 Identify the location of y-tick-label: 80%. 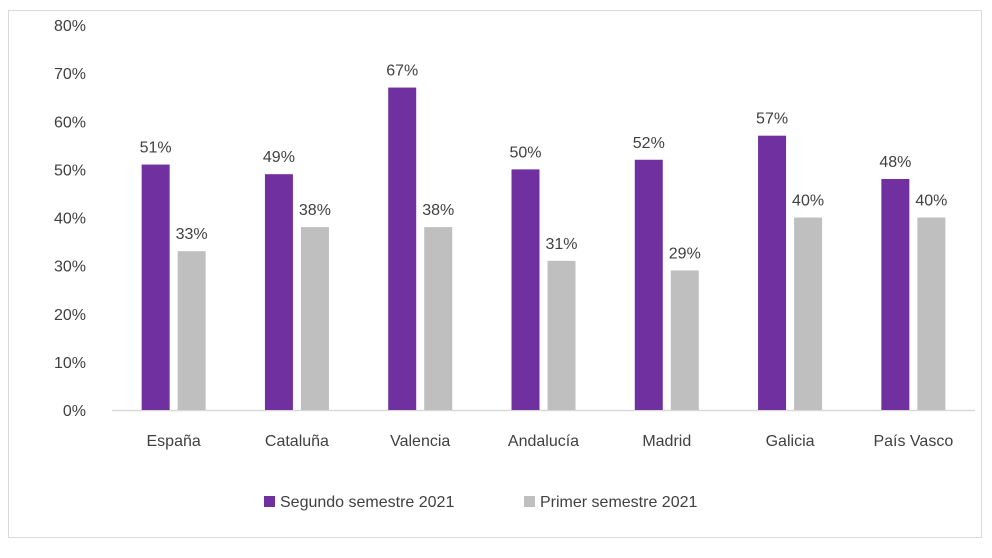
(70, 26).